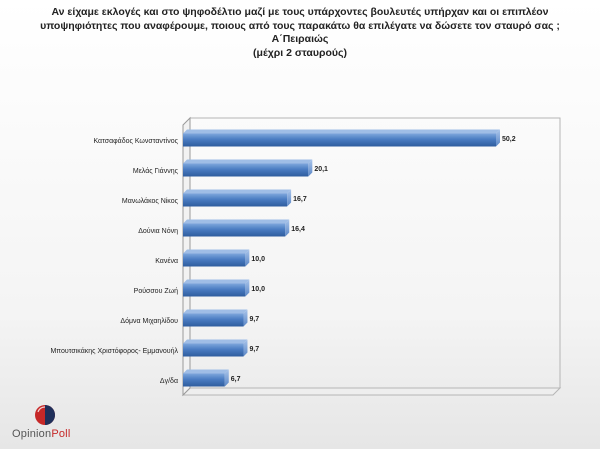 The width and height of the screenshot is (600, 449). I want to click on category-label: Κατσαφάδος Κωνσταντίνος, so click(135, 141).